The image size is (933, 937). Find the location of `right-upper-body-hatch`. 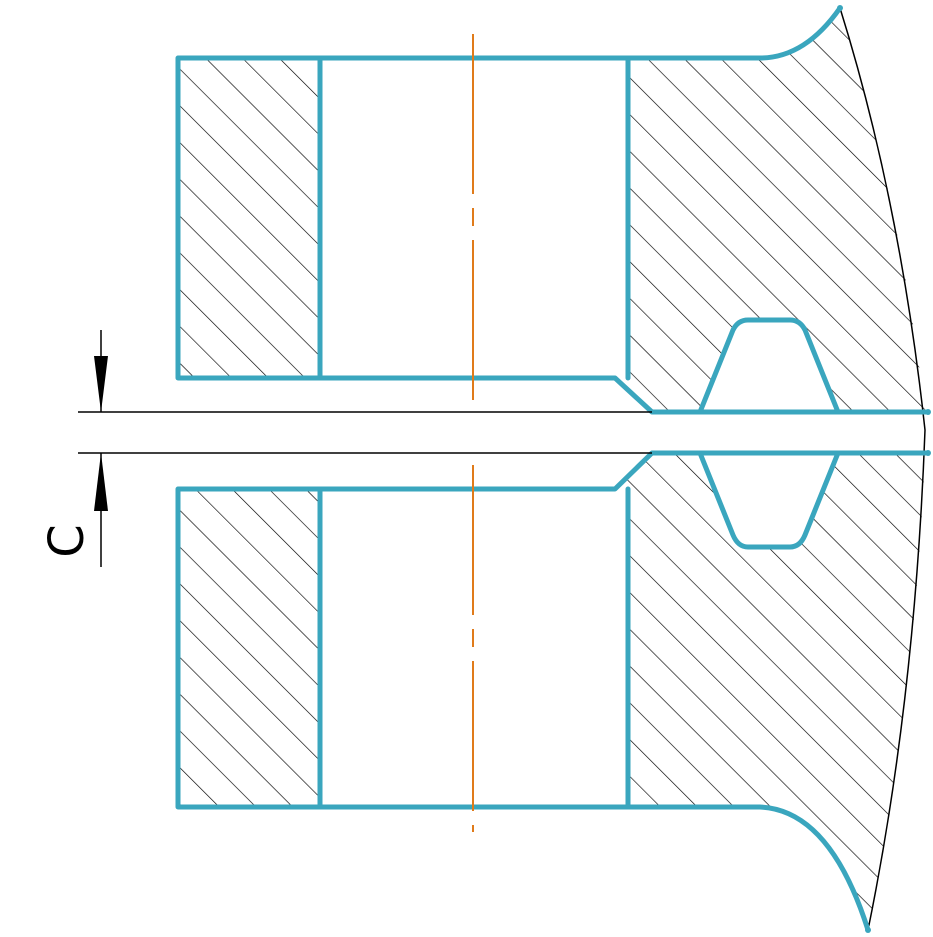

right-upper-body-hatch is located at coordinates (770, 210).